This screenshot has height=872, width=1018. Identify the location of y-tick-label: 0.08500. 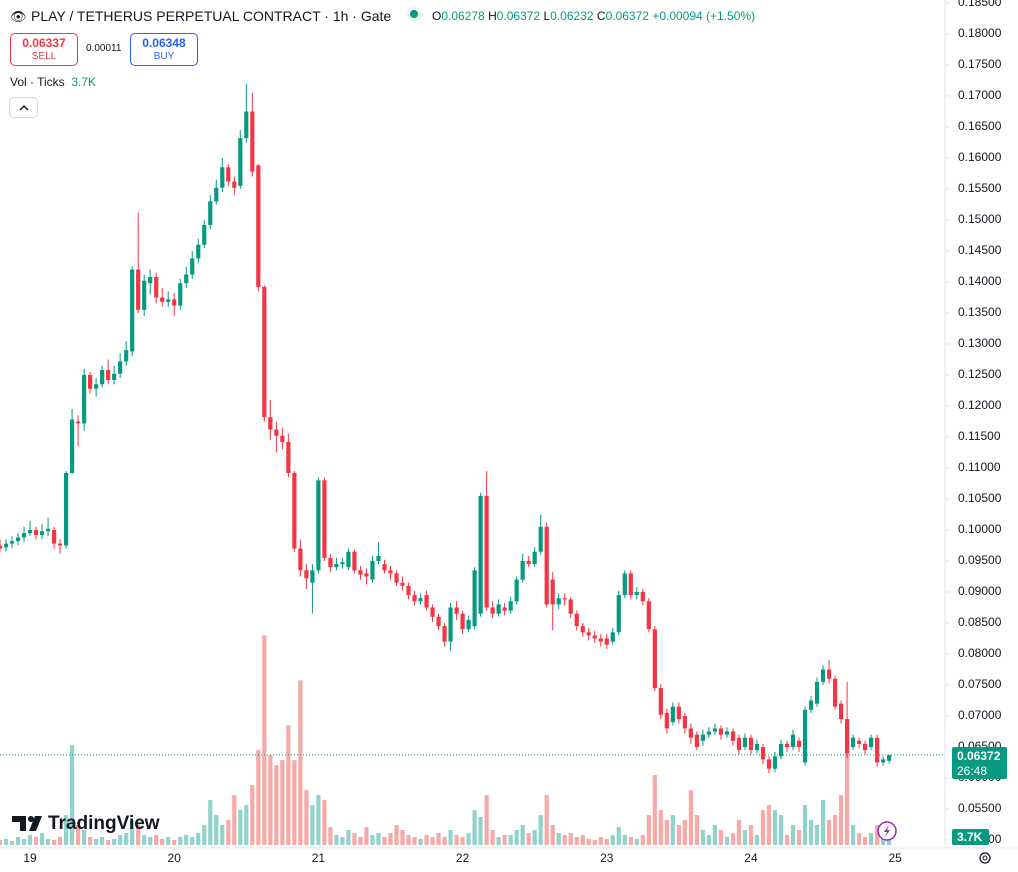
(980, 622).